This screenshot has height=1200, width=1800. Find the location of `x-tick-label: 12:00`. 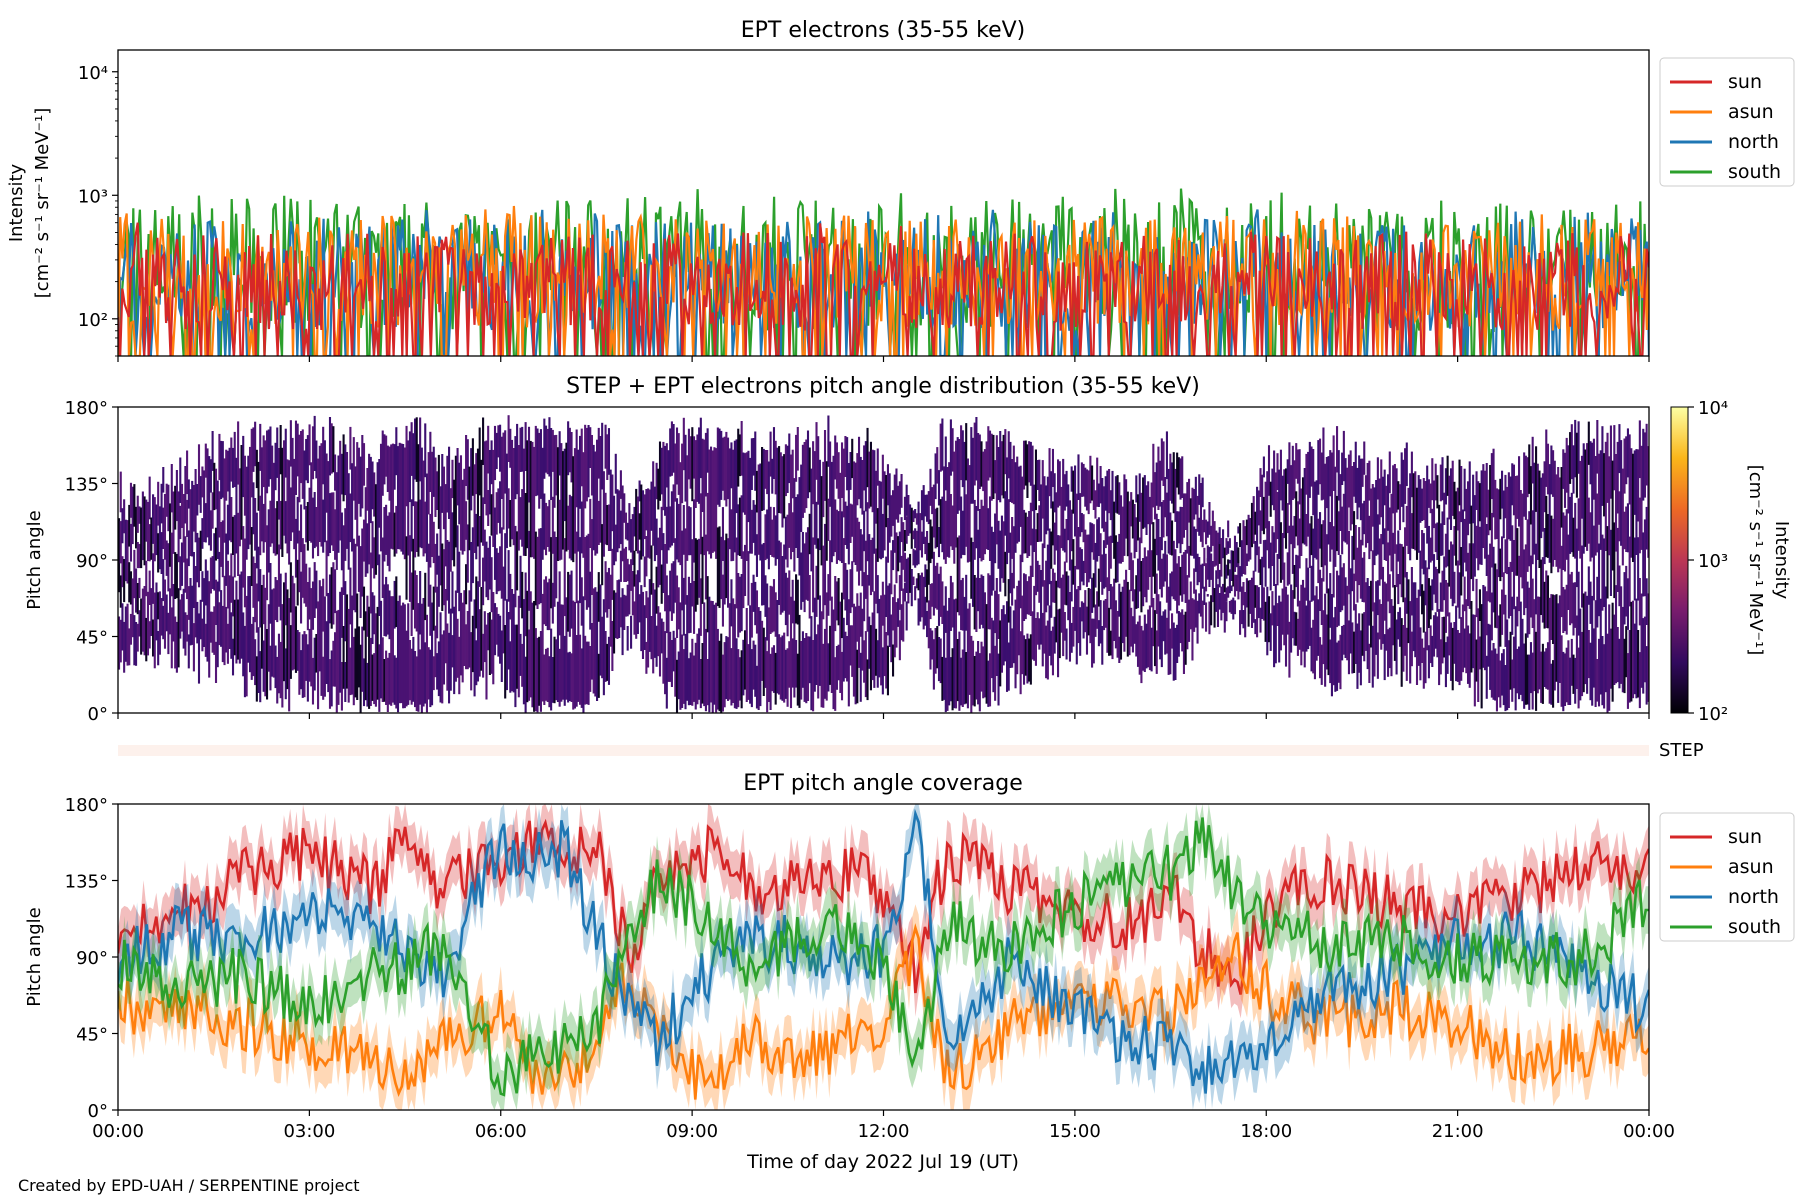

x-tick-label: 12:00 is located at coordinates (884, 1131).